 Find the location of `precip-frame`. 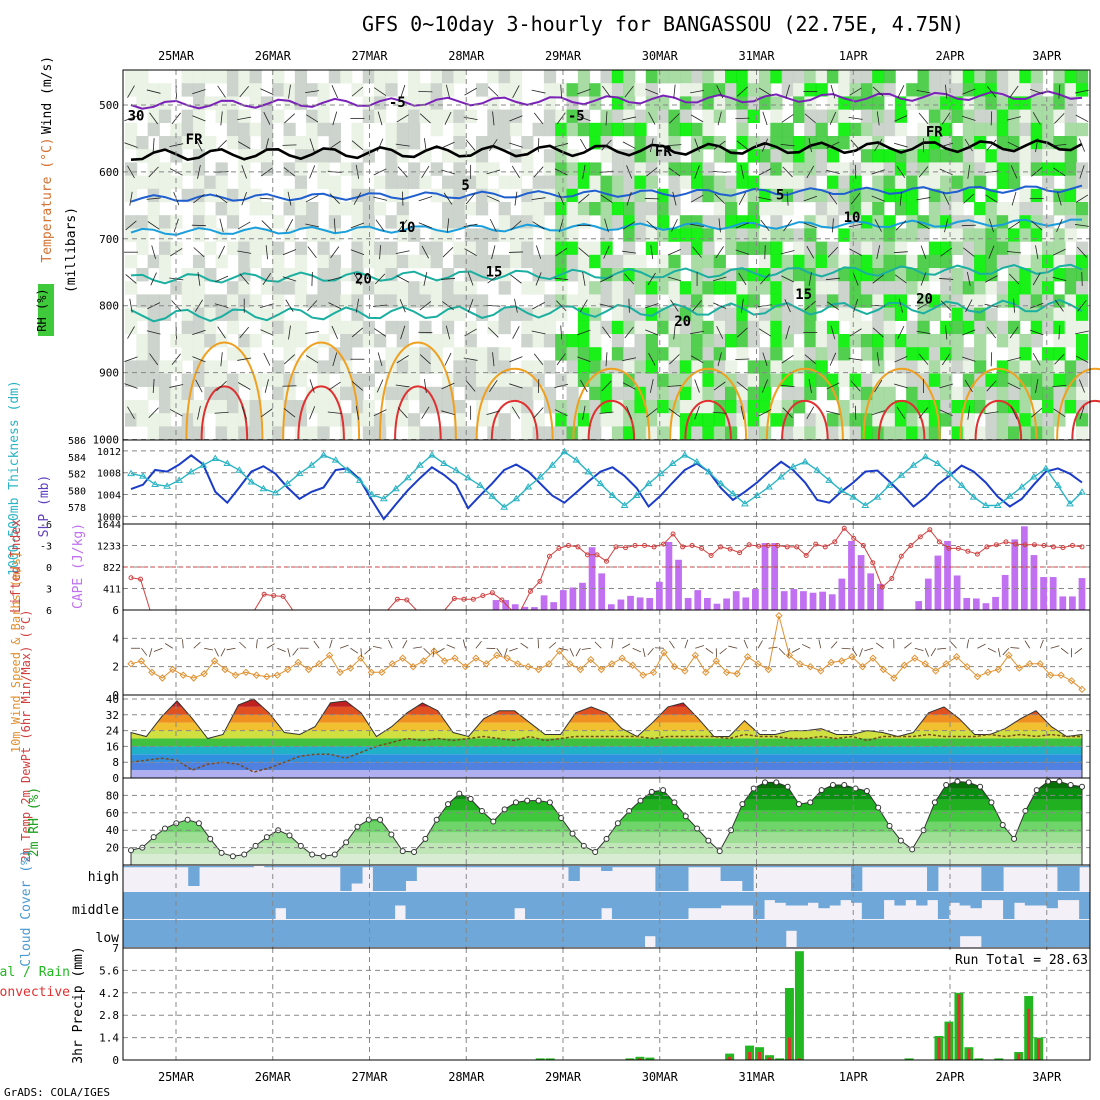

precip-frame is located at coordinates (606, 1004).